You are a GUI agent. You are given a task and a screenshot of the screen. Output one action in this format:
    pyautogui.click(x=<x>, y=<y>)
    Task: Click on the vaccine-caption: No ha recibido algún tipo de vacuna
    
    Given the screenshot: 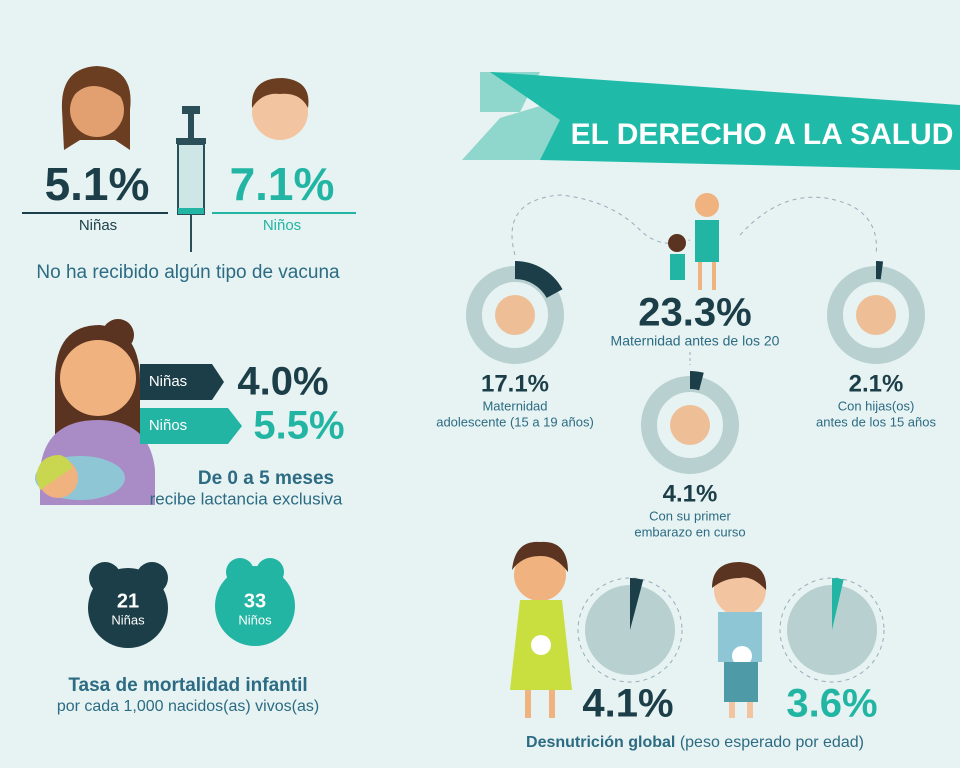 What is the action you would take?
    pyautogui.click(x=188, y=272)
    